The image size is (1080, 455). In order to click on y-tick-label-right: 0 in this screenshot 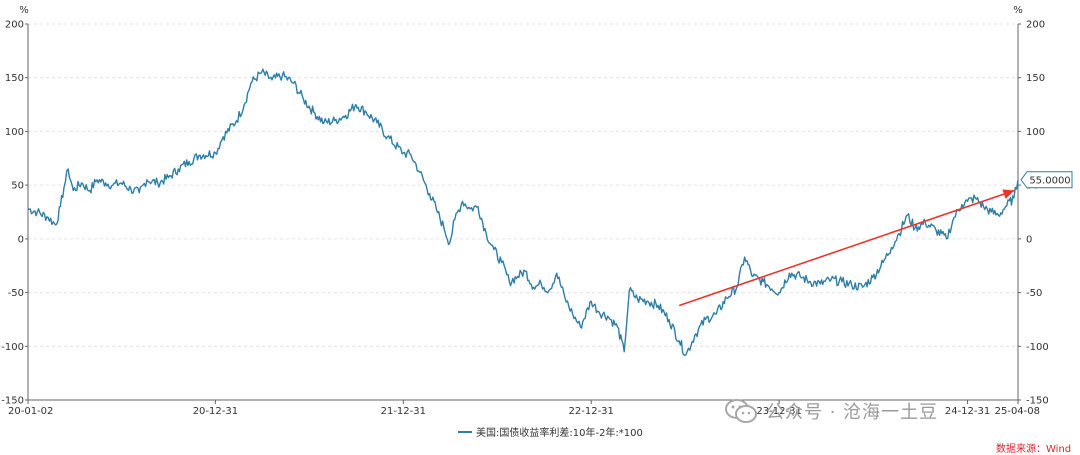, I will do `click(1029, 239)`.